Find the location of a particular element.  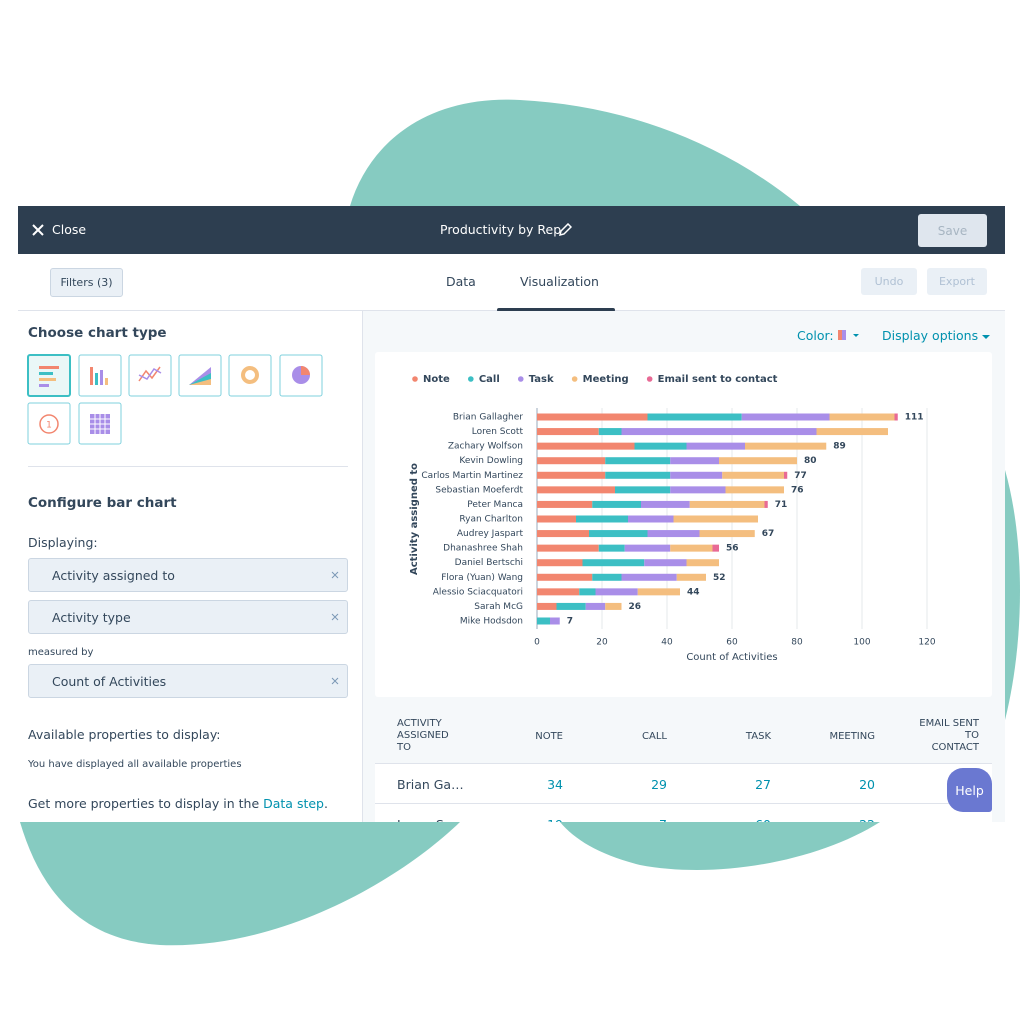

total-label: 7 is located at coordinates (570, 621).